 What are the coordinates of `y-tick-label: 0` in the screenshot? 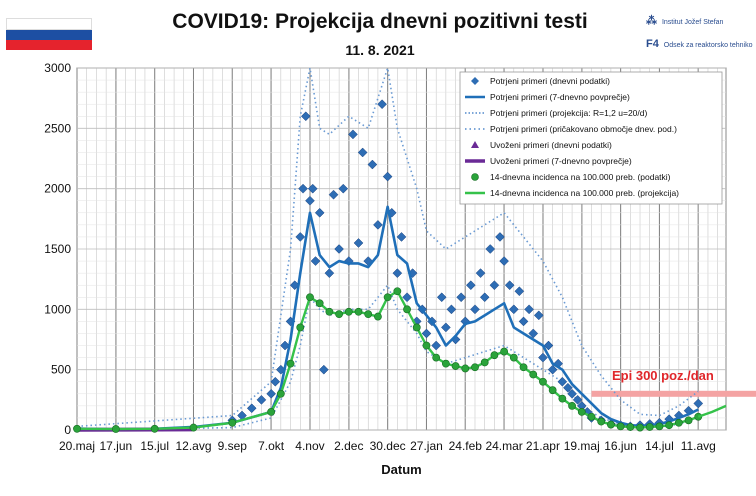 It's located at (67, 430).